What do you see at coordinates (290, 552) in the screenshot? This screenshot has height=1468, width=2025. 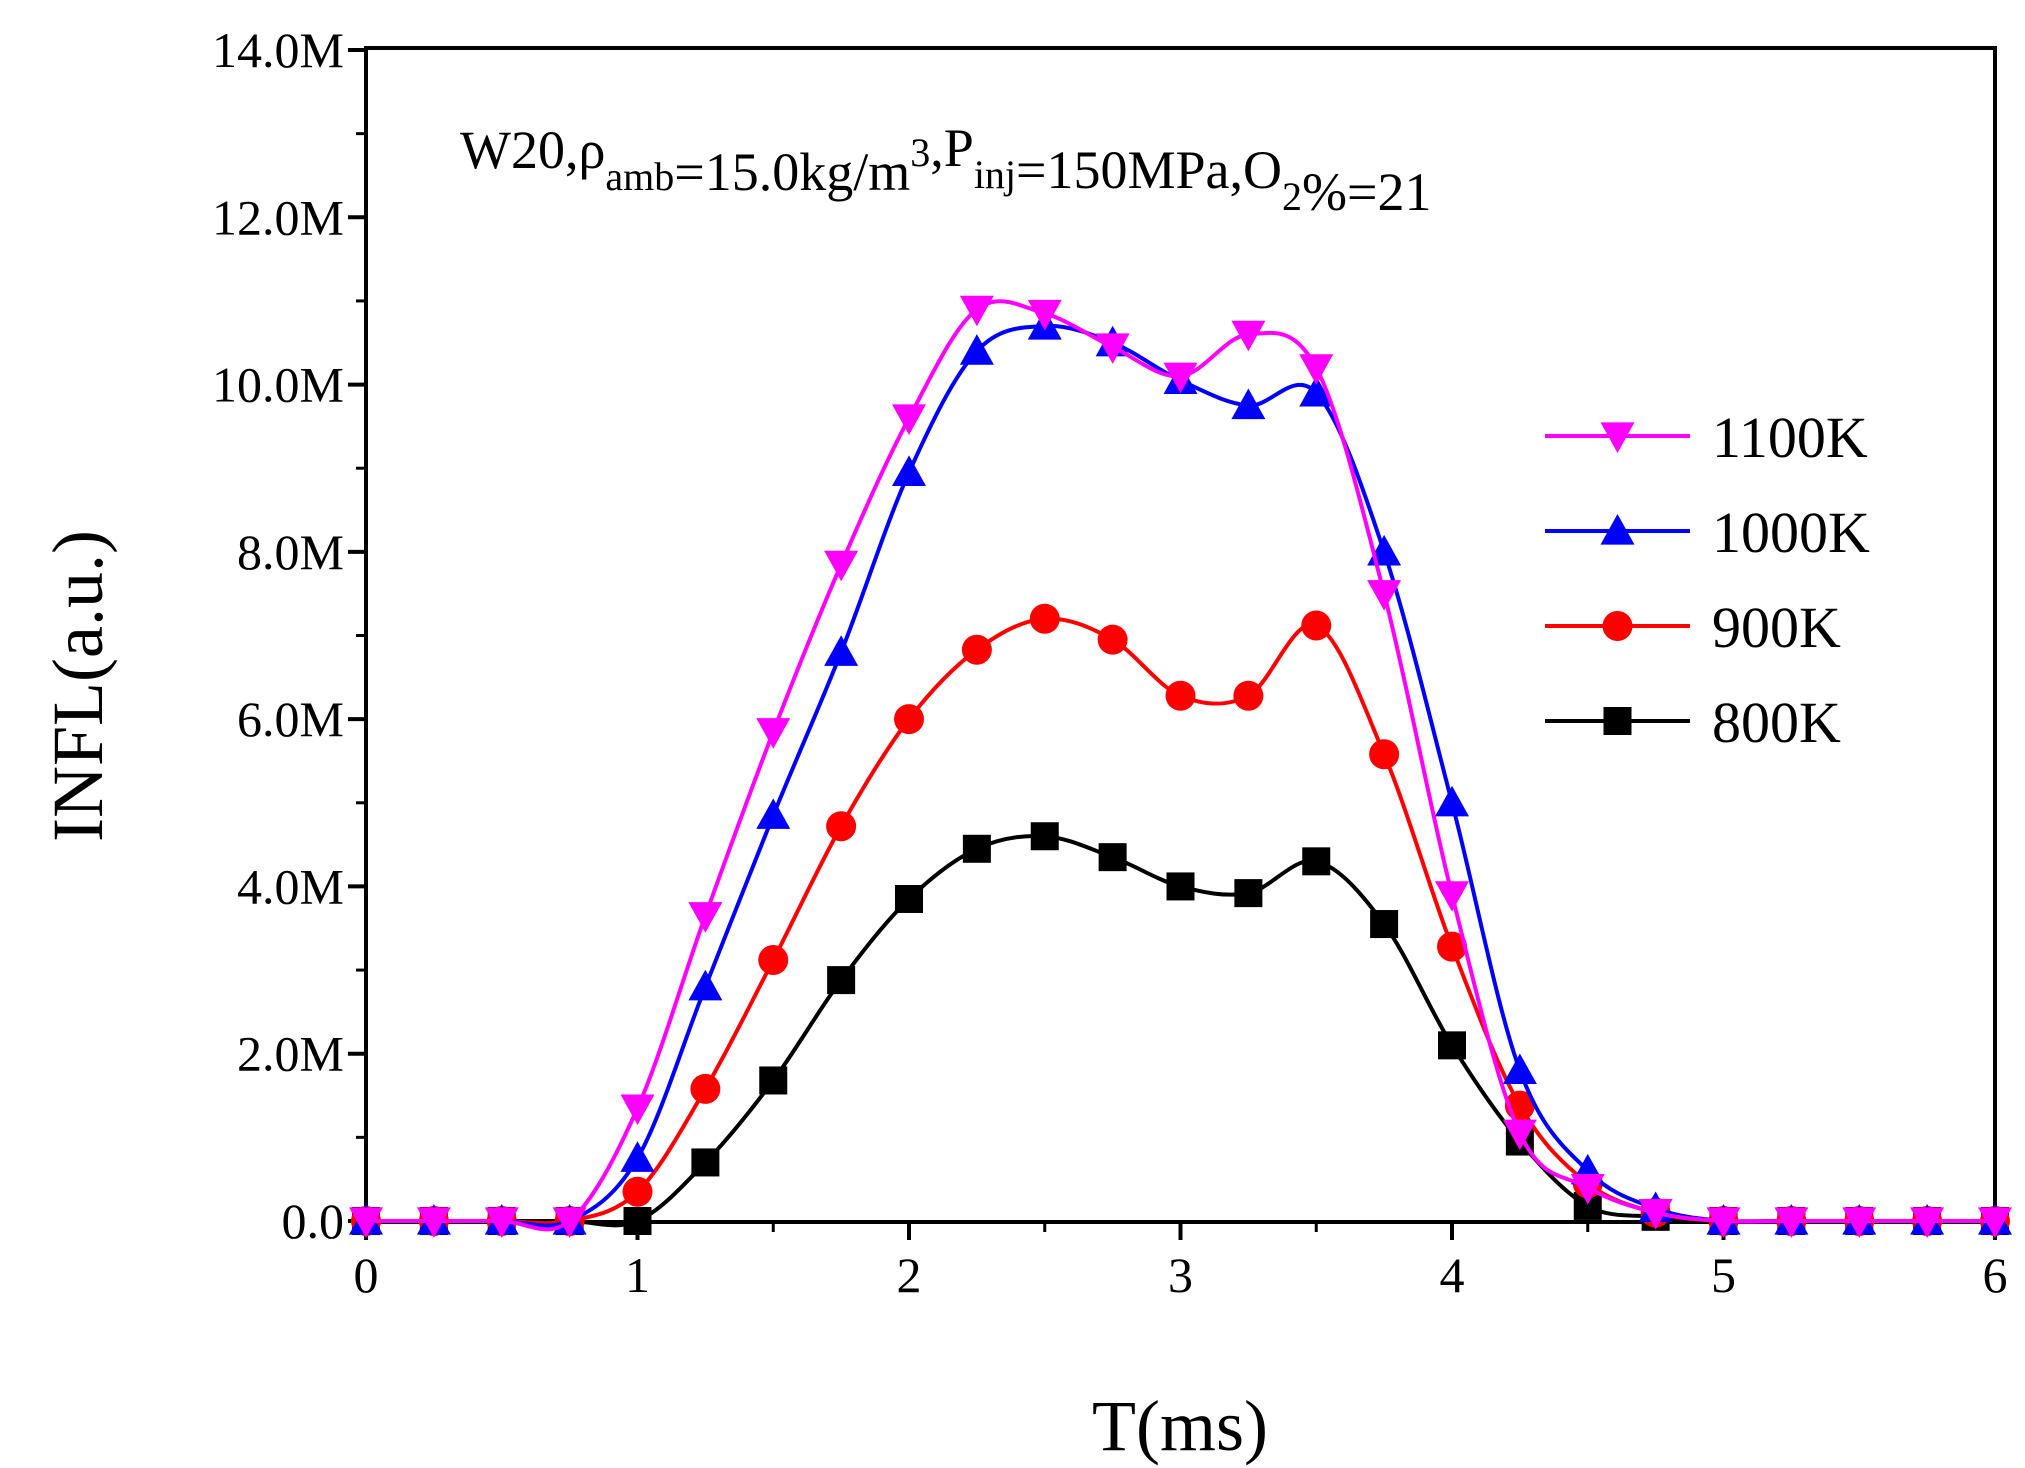 I see `y-tick-label: 8.0M` at bounding box center [290, 552].